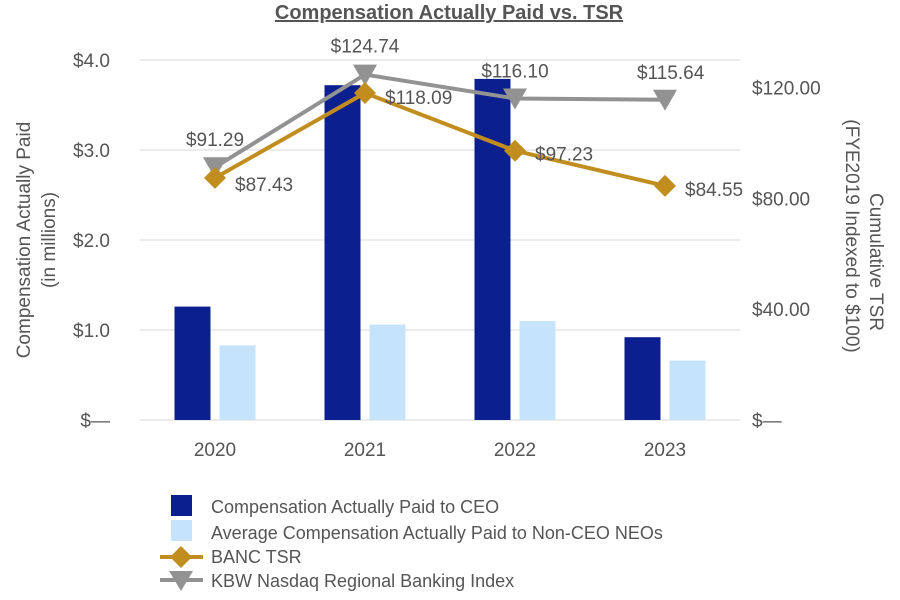 This screenshot has height=600, width=900. I want to click on bar-ceo-2023, so click(642, 378).